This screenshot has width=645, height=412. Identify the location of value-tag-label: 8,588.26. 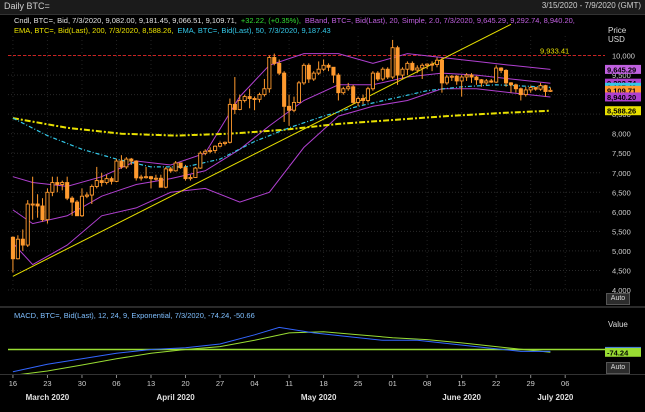
(621, 111).